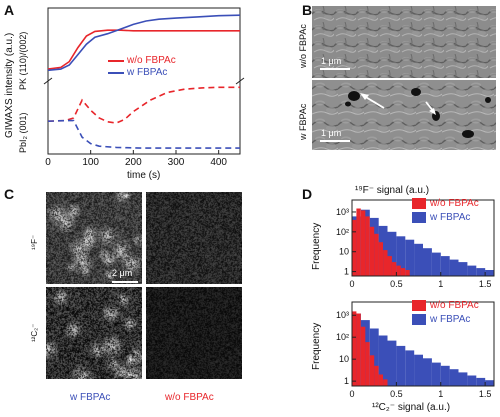 Image resolution: width=500 pixels, height=417 pixels. What do you see at coordinates (335, 141) in the screenshot?
I see `scale-bar-bottom` at bounding box center [335, 141].